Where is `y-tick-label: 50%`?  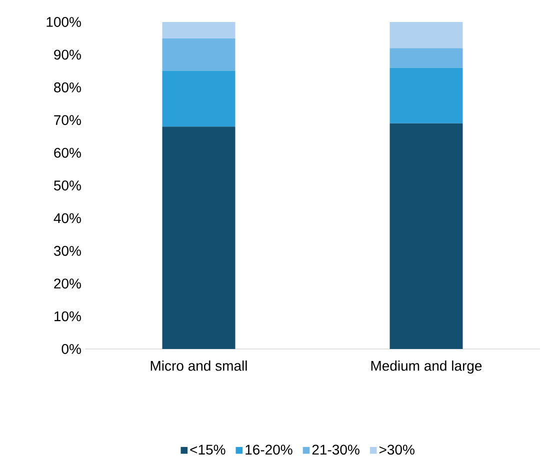 y-tick-label: 50% is located at coordinates (67, 185).